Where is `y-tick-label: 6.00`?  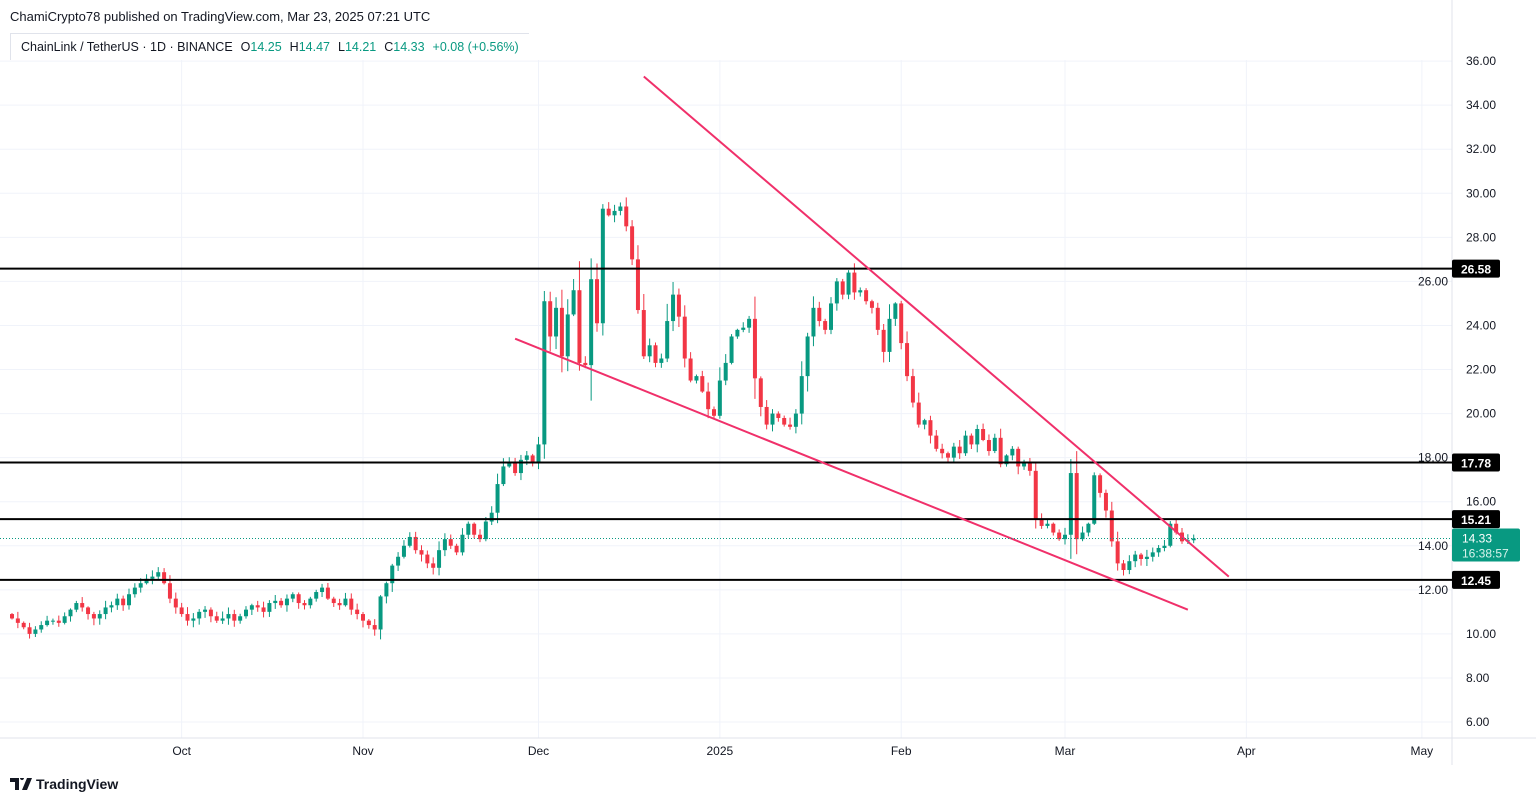
y-tick-label: 6.00 is located at coordinates (1478, 722).